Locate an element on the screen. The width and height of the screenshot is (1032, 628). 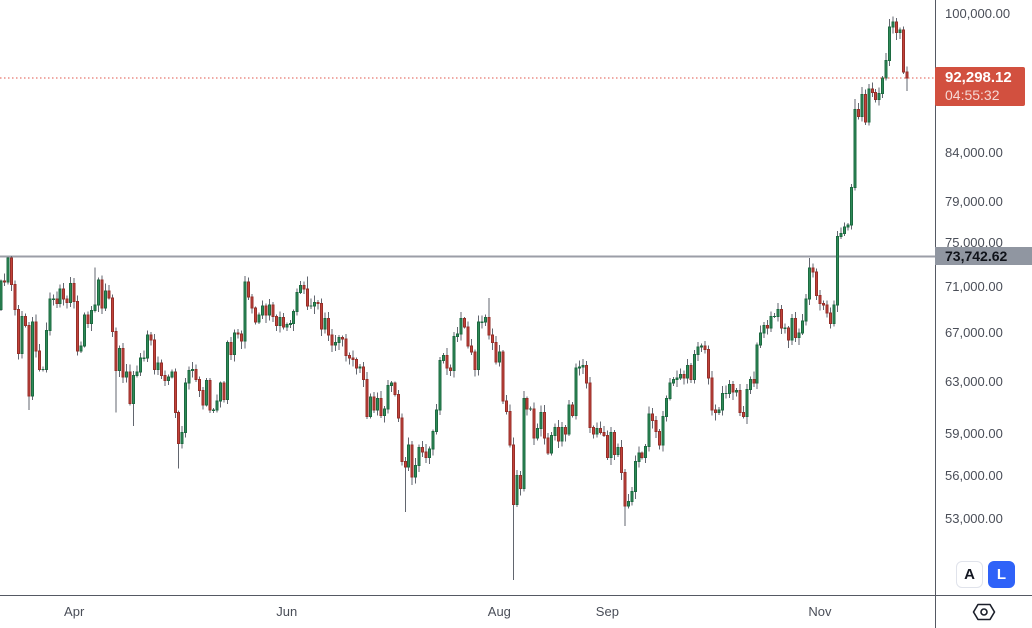
auto-scale-button: A is located at coordinates (969, 574).